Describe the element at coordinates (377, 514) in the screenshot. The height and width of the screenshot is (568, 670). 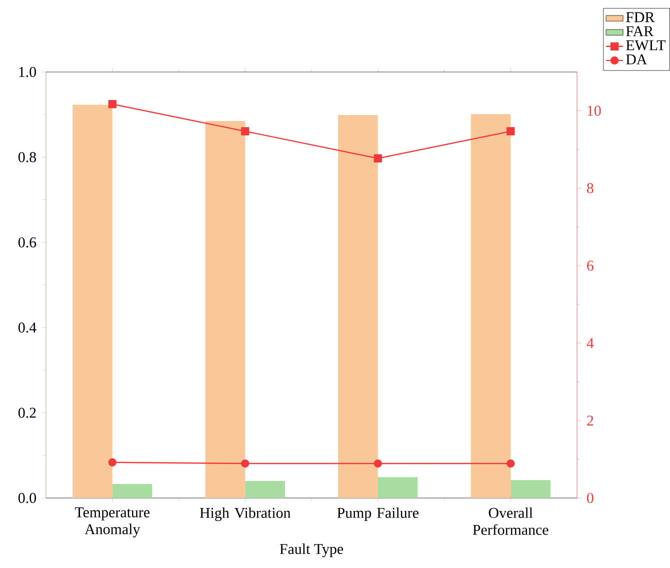
I see `x-tick-label: Pump Failure` at that location.